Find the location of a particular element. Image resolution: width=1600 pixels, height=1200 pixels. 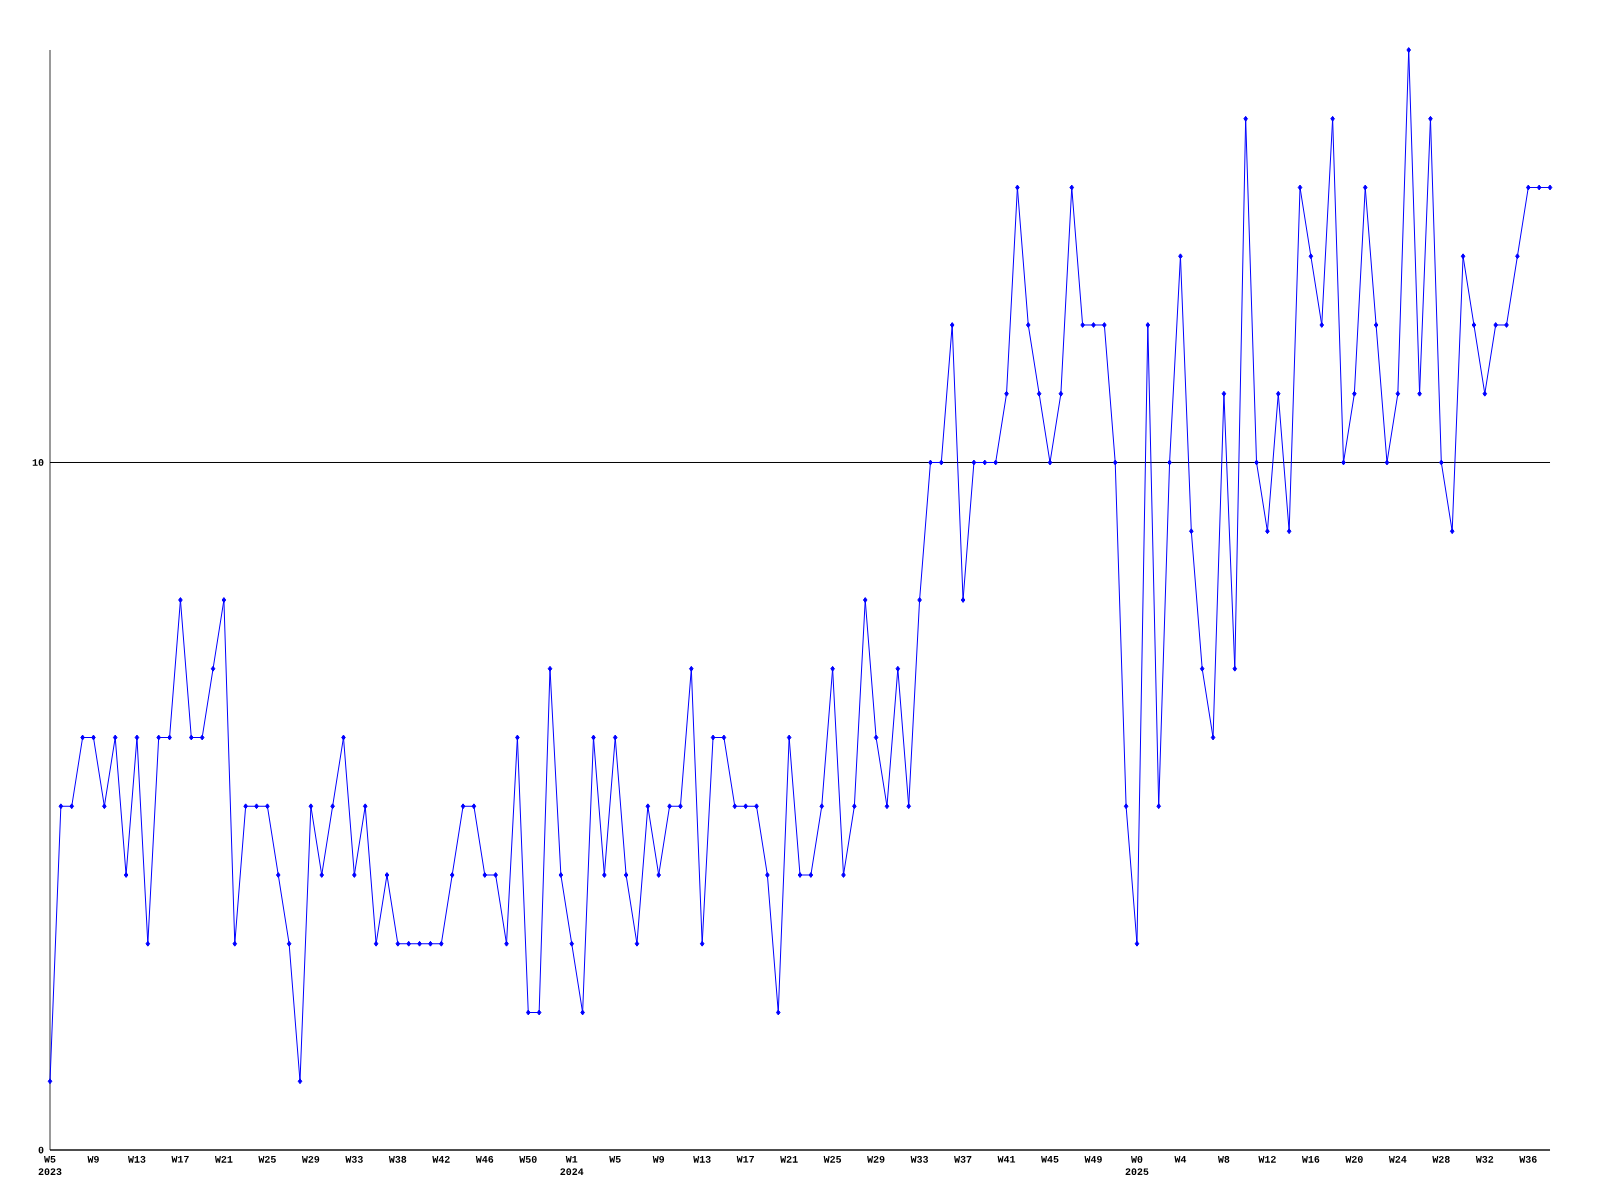

x-tick-label: W12 is located at coordinates (1267, 1159).